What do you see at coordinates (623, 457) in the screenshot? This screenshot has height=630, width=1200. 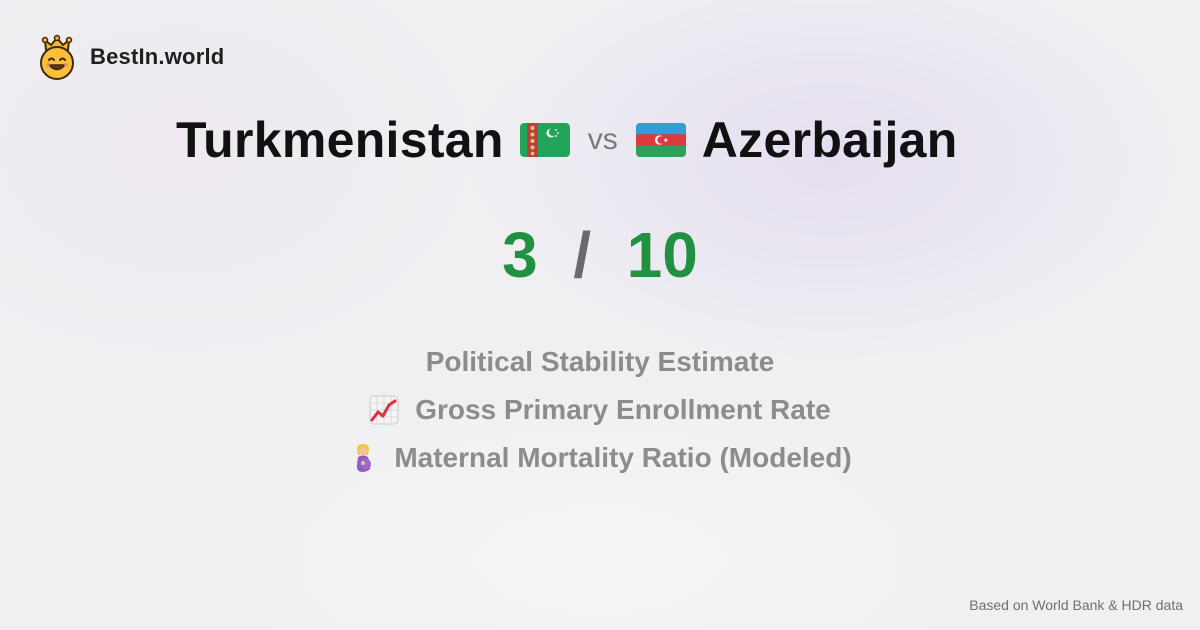 I see `metric-label: Maternal Mortality Ratio (Modeled)` at bounding box center [623, 457].